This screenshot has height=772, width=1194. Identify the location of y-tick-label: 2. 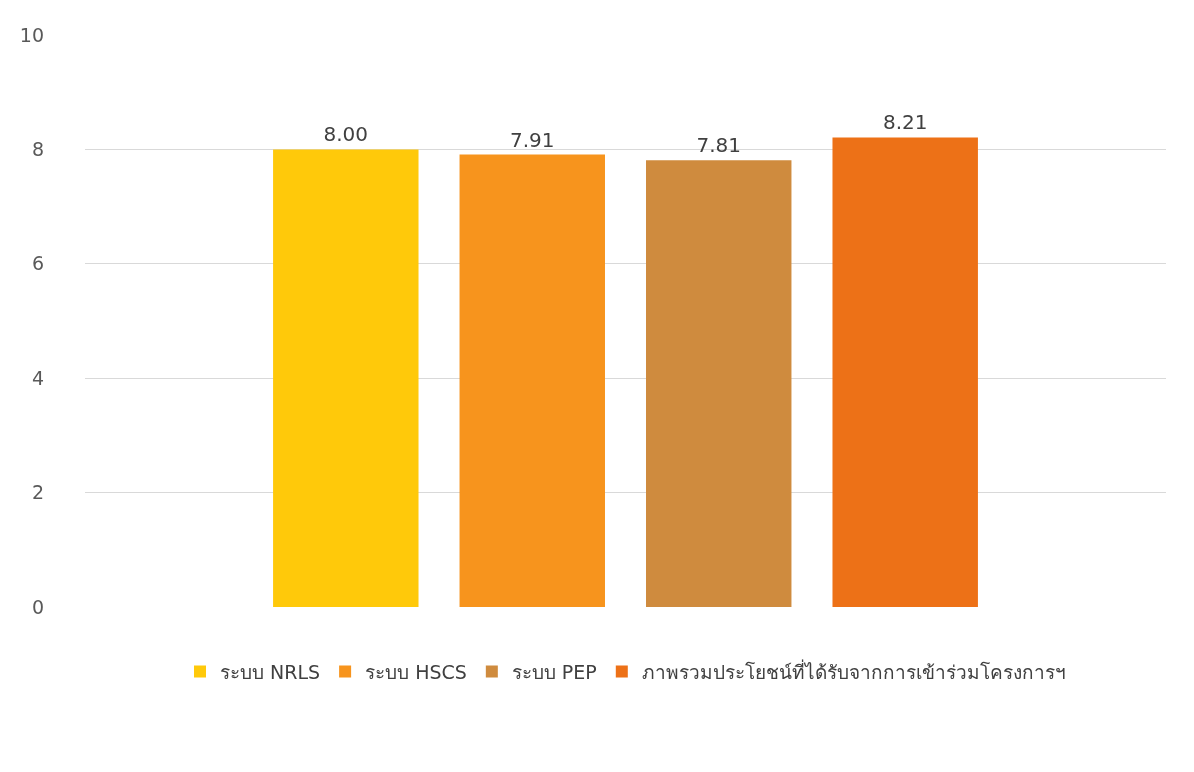
(37, 492).